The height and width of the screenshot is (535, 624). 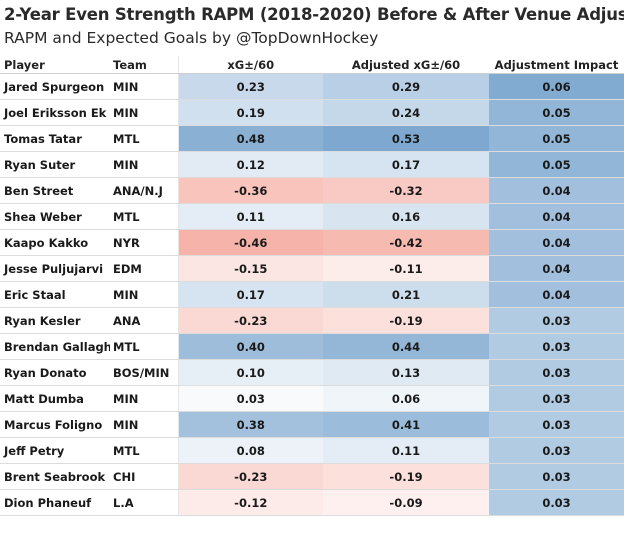 What do you see at coordinates (406, 112) in the screenshot?
I see `adjusted-xg-cell: 0.24` at bounding box center [406, 112].